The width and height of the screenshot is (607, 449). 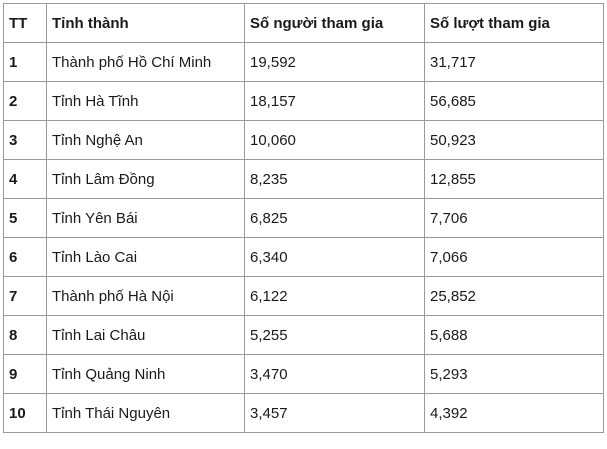 What do you see at coordinates (25, 140) in the screenshot?
I see `cell-tt: 3` at bounding box center [25, 140].